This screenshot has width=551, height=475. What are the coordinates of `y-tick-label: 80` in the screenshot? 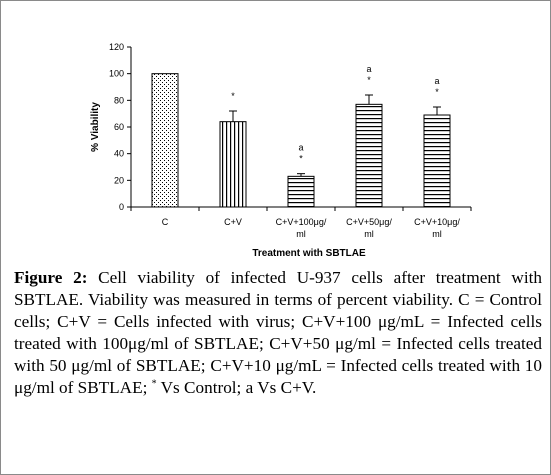 It's located at (119, 100).